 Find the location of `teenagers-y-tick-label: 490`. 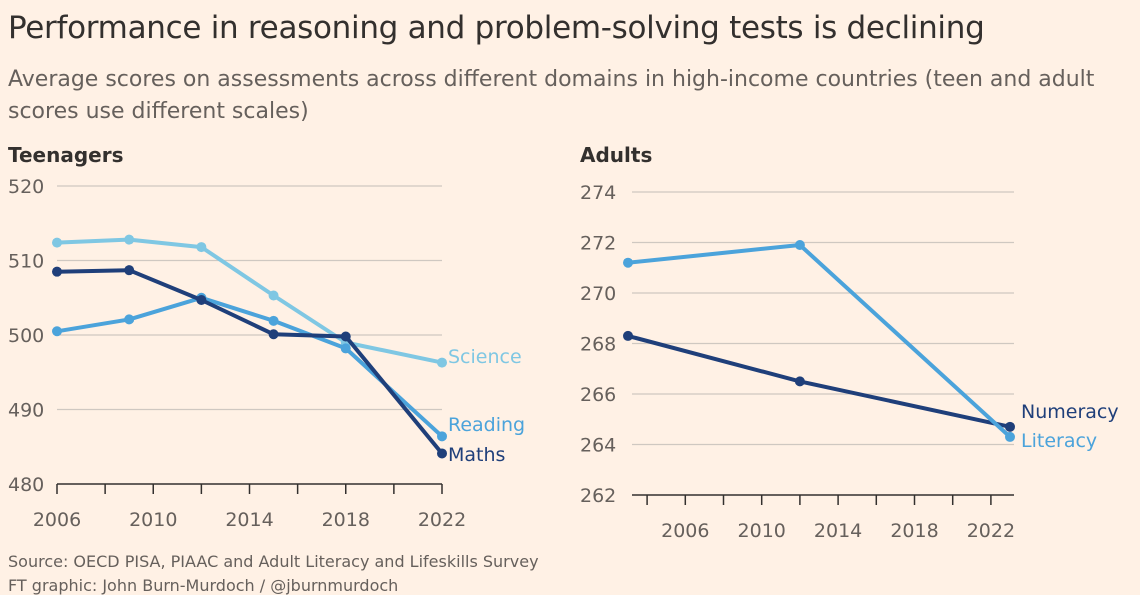

teenagers-y-tick-label: 490 is located at coordinates (26, 411).